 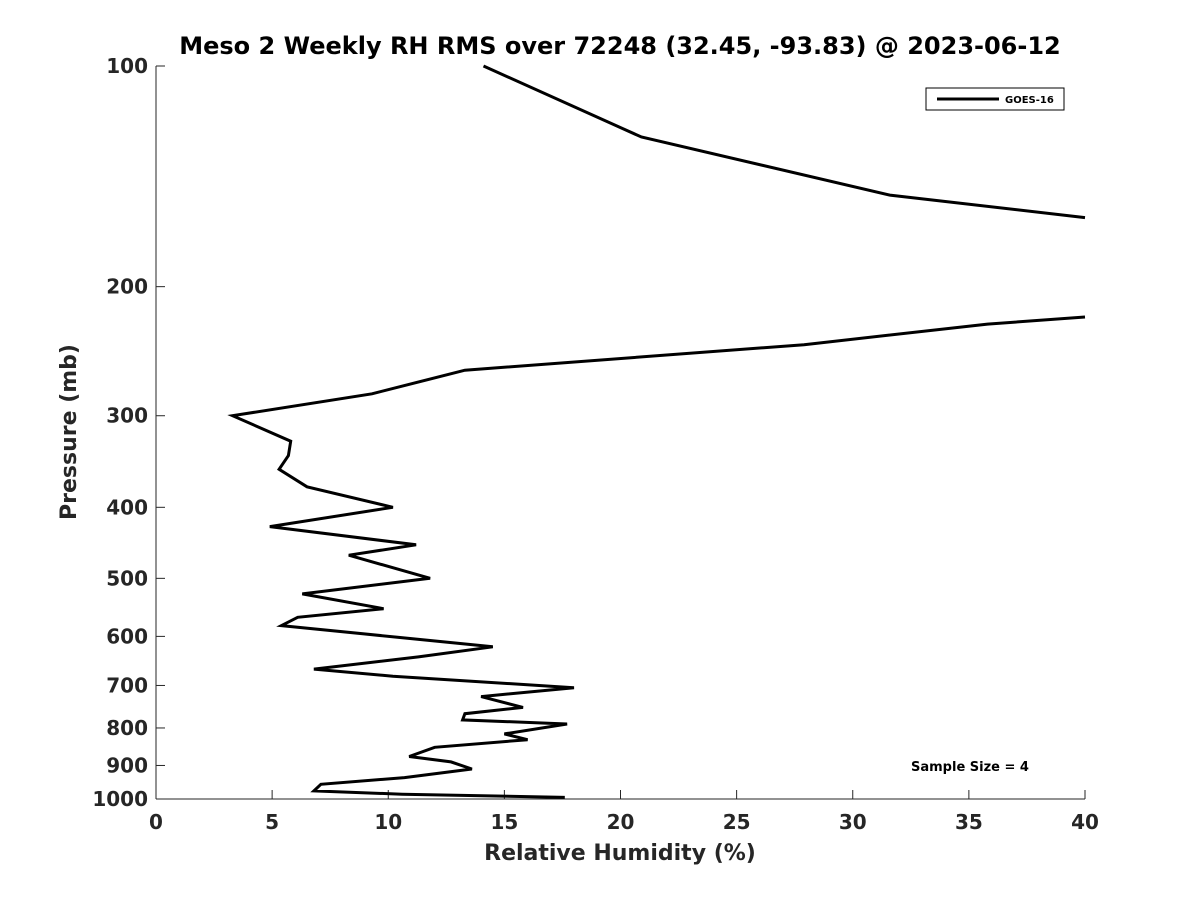 I want to click on legend: GOES-16, so click(x=995, y=99).